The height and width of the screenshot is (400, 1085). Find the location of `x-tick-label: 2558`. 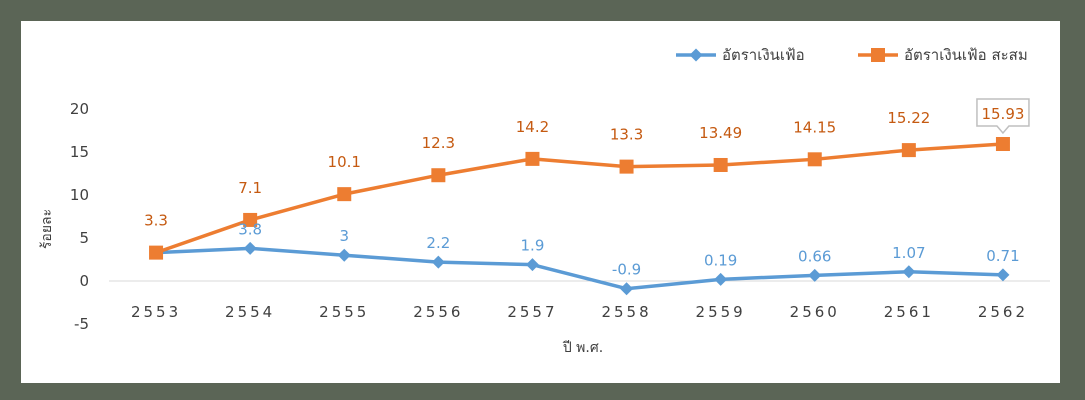

x-tick-label: 2558 is located at coordinates (626, 312).